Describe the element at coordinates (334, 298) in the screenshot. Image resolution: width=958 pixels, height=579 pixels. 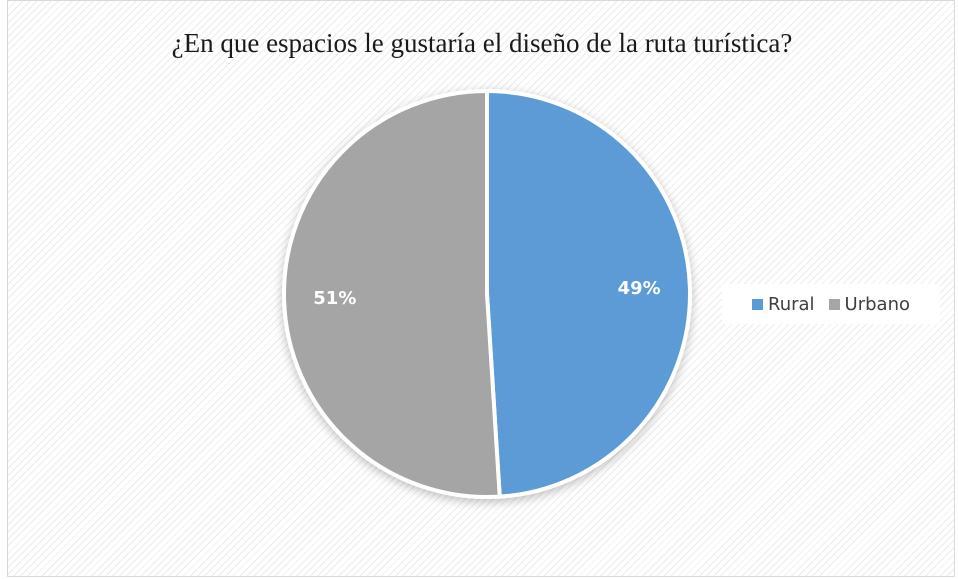
I see `data-label-urbano: 51%` at that location.